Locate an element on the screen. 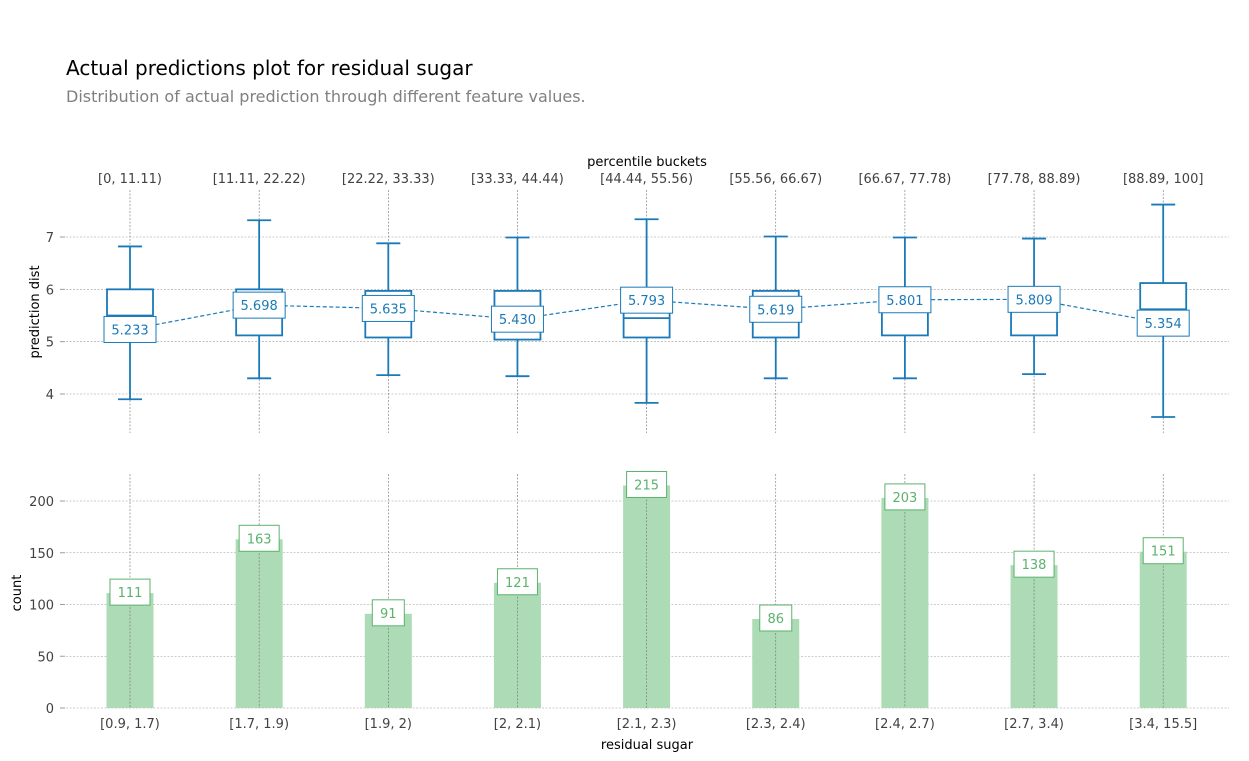  percentile-bucket-label: [33.33, 44.44) is located at coordinates (517, 179).